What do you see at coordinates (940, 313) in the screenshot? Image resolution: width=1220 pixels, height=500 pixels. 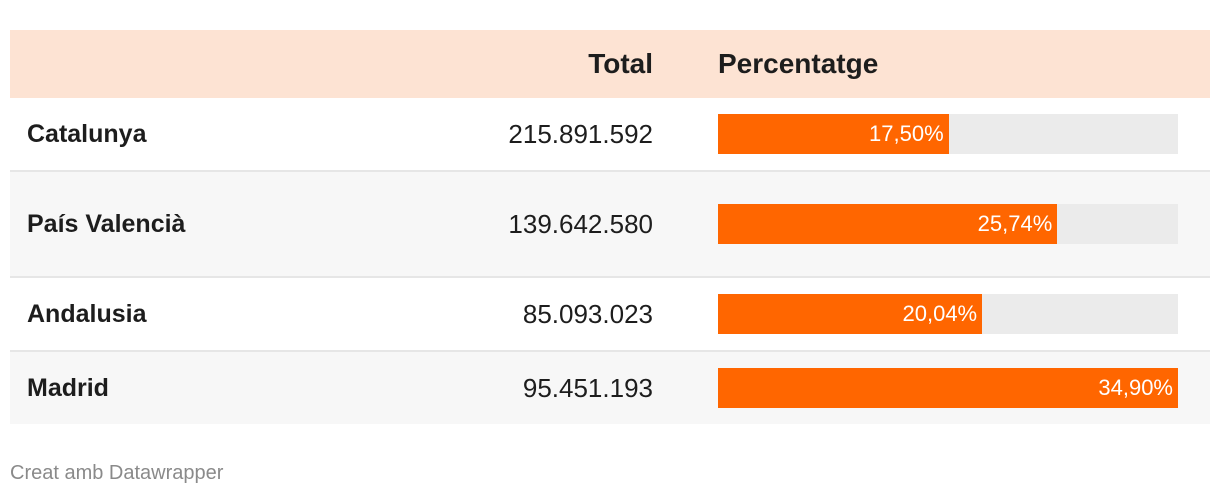 I see `bar-value-label: 20,04%` at bounding box center [940, 313].